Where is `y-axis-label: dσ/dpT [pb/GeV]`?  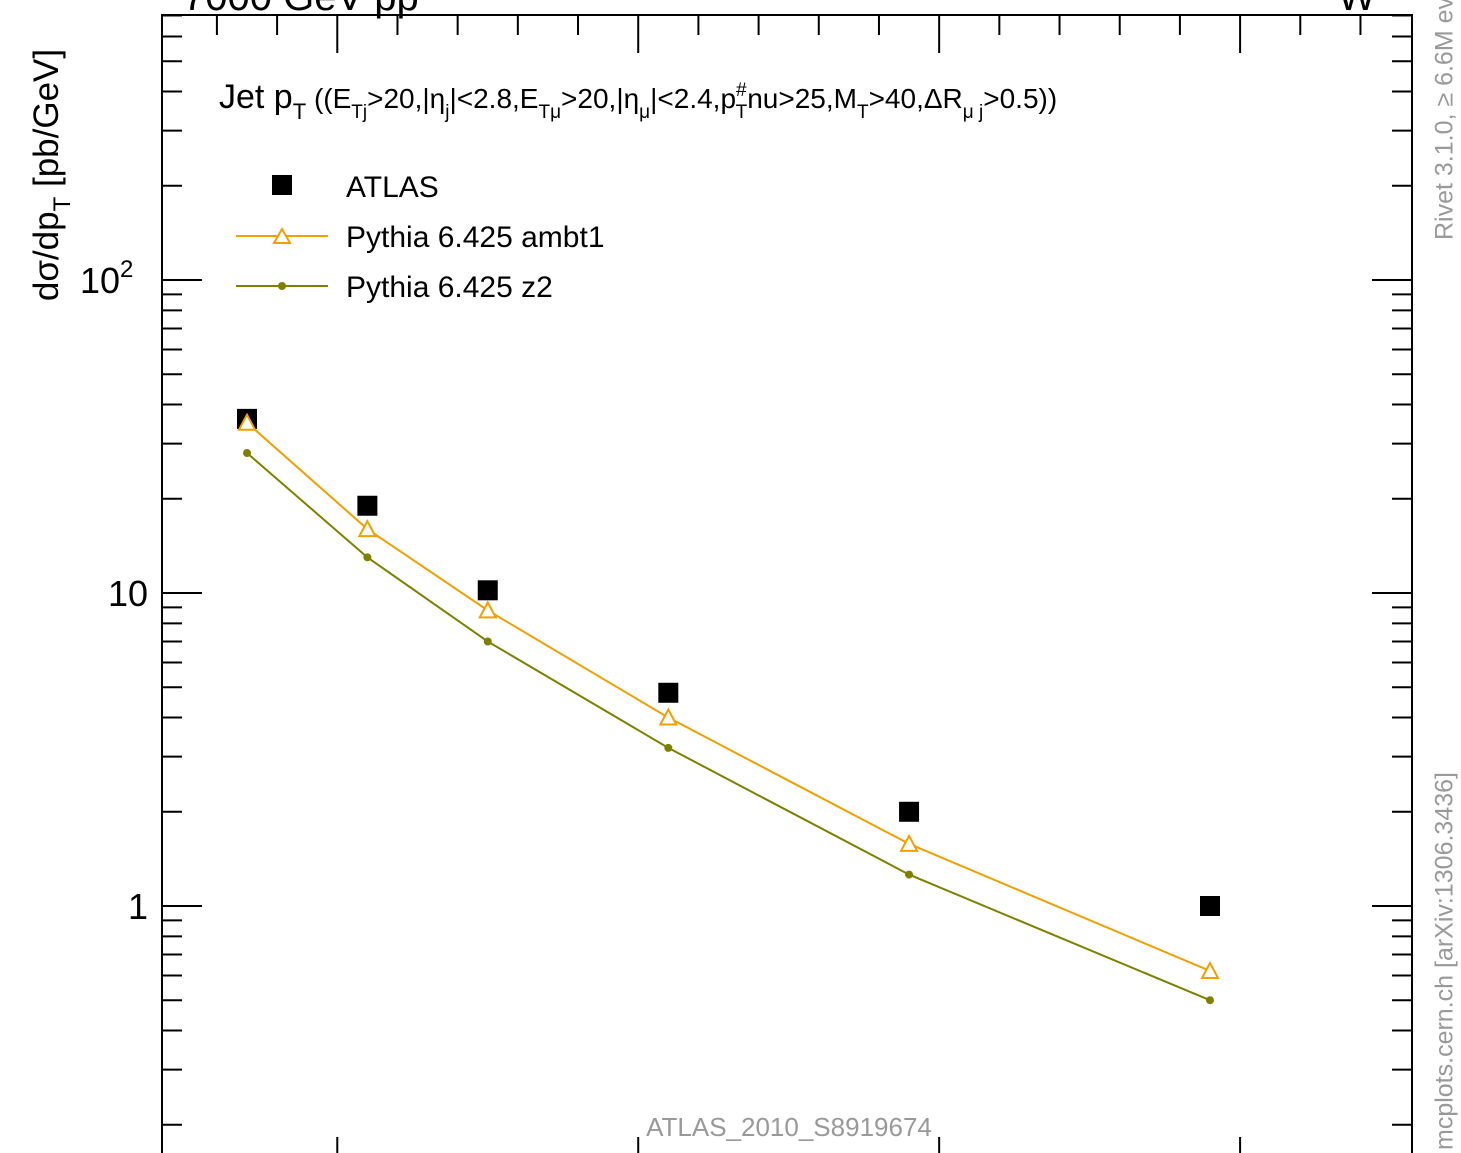
y-axis-label: dσ/dpT [pb/GeV] is located at coordinates (51, 175).